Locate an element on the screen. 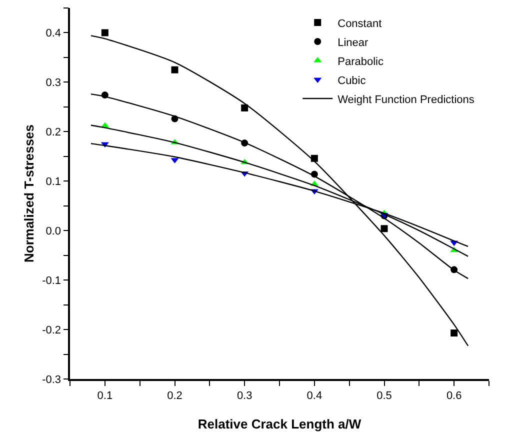 Image resolution: width=525 pixels, height=437 pixels. legend-label: Parabolic is located at coordinates (361, 62).